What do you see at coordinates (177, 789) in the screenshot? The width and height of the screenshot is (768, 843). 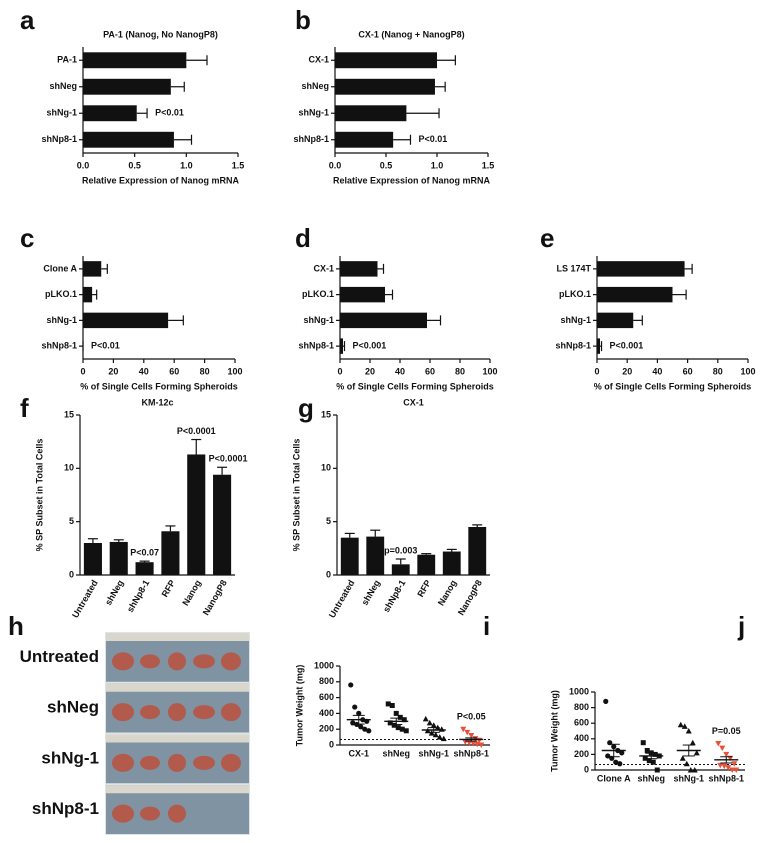 I see `ruler` at bounding box center [177, 789].